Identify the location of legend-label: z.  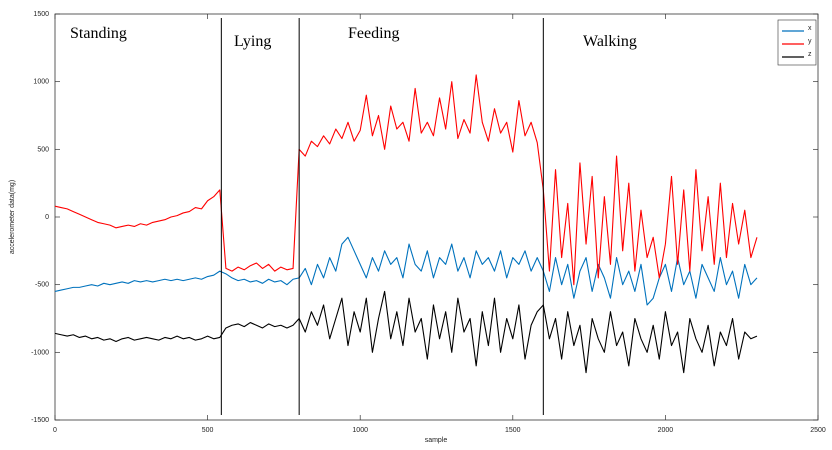
(810, 54).